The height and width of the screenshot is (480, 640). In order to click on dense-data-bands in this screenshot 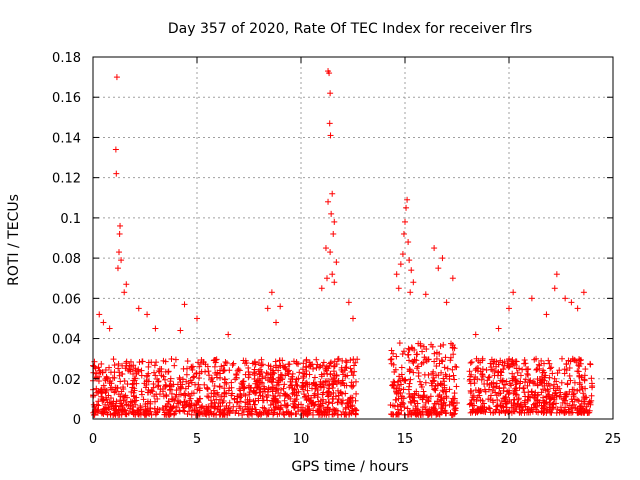, I will do `click(343, 379)`.